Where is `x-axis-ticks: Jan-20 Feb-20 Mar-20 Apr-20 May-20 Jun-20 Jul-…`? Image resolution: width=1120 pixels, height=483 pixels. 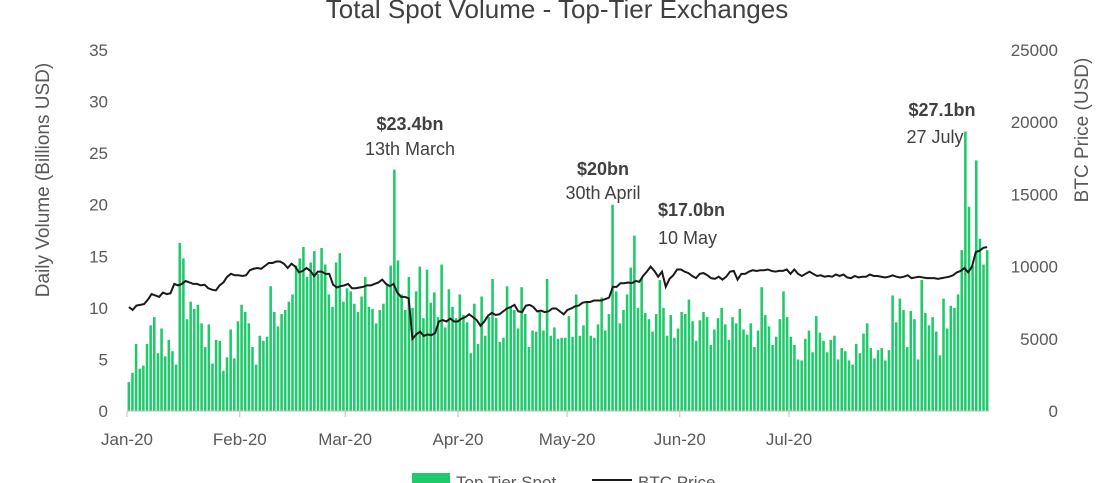
x-axis-ticks: Jan-20 Feb-20 Mar-20 Apr-20 May-20 Jun-20 Jul-… is located at coordinates (456, 430).